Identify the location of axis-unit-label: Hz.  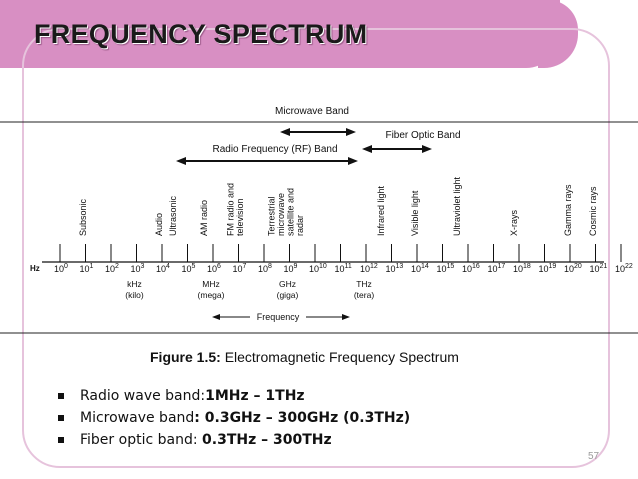
(35, 268).